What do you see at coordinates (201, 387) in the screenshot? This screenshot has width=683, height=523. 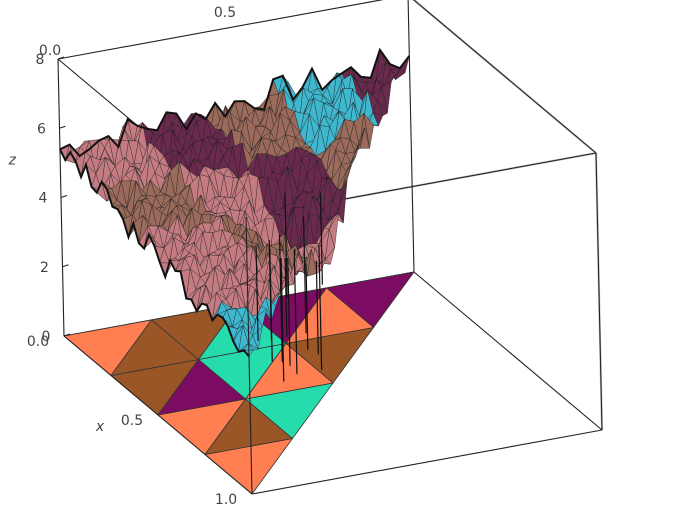 I see `floor-triangle-purple` at bounding box center [201, 387].